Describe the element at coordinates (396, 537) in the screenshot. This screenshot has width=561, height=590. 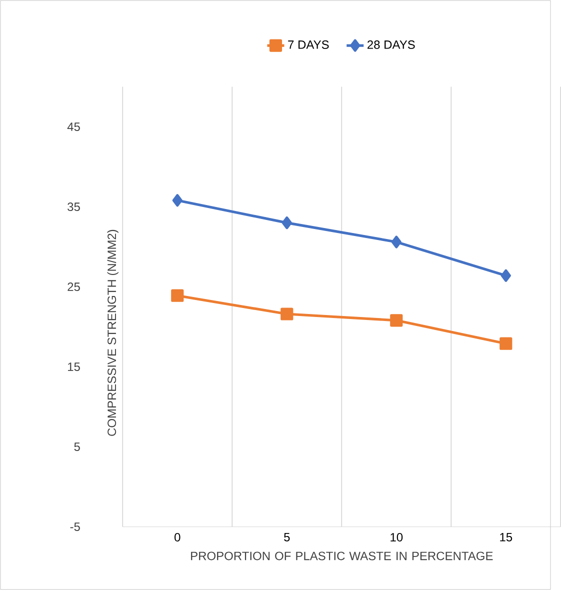
I see `x-tick-label: 10` at that location.